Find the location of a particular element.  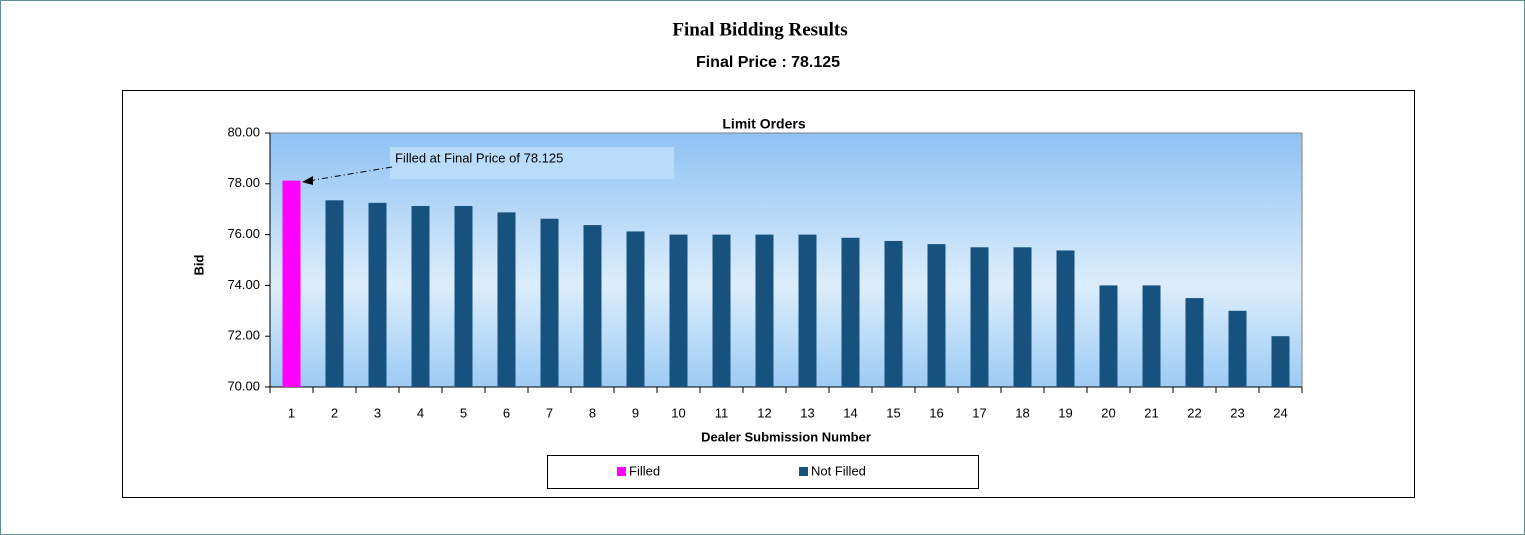

x-tick-label: 8 is located at coordinates (592, 412).